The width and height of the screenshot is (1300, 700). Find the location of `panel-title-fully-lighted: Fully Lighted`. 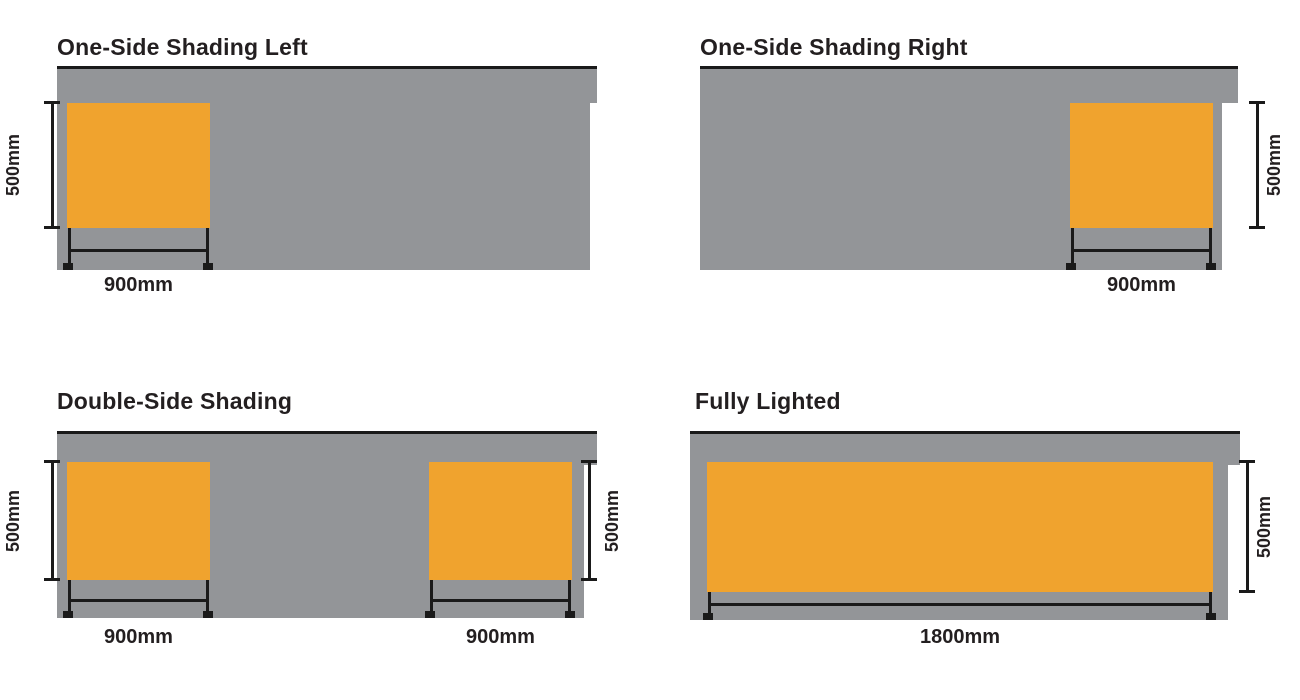

panel-title-fully-lighted: Fully Lighted is located at coordinates (768, 401).